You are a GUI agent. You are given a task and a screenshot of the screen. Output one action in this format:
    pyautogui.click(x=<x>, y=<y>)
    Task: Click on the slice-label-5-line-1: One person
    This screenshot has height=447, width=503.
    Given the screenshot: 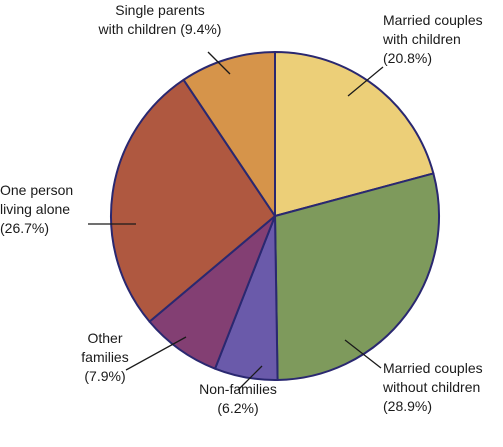 What is the action you would take?
    pyautogui.click(x=36, y=190)
    